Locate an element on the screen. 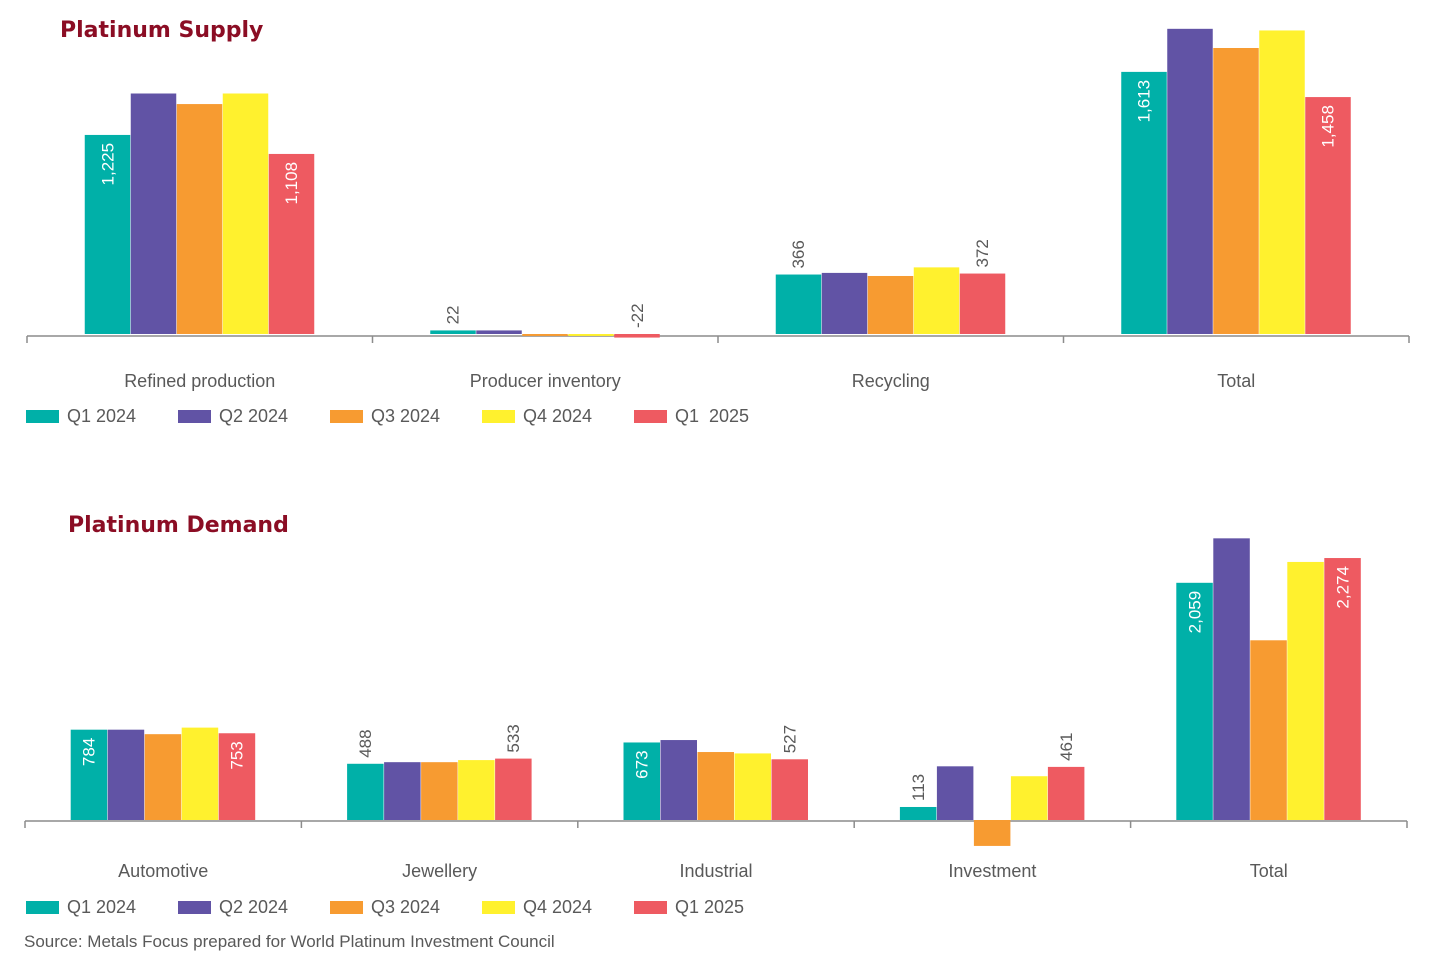  demand-data-label-q1-2024-automotive: 784 is located at coordinates (89, 752).